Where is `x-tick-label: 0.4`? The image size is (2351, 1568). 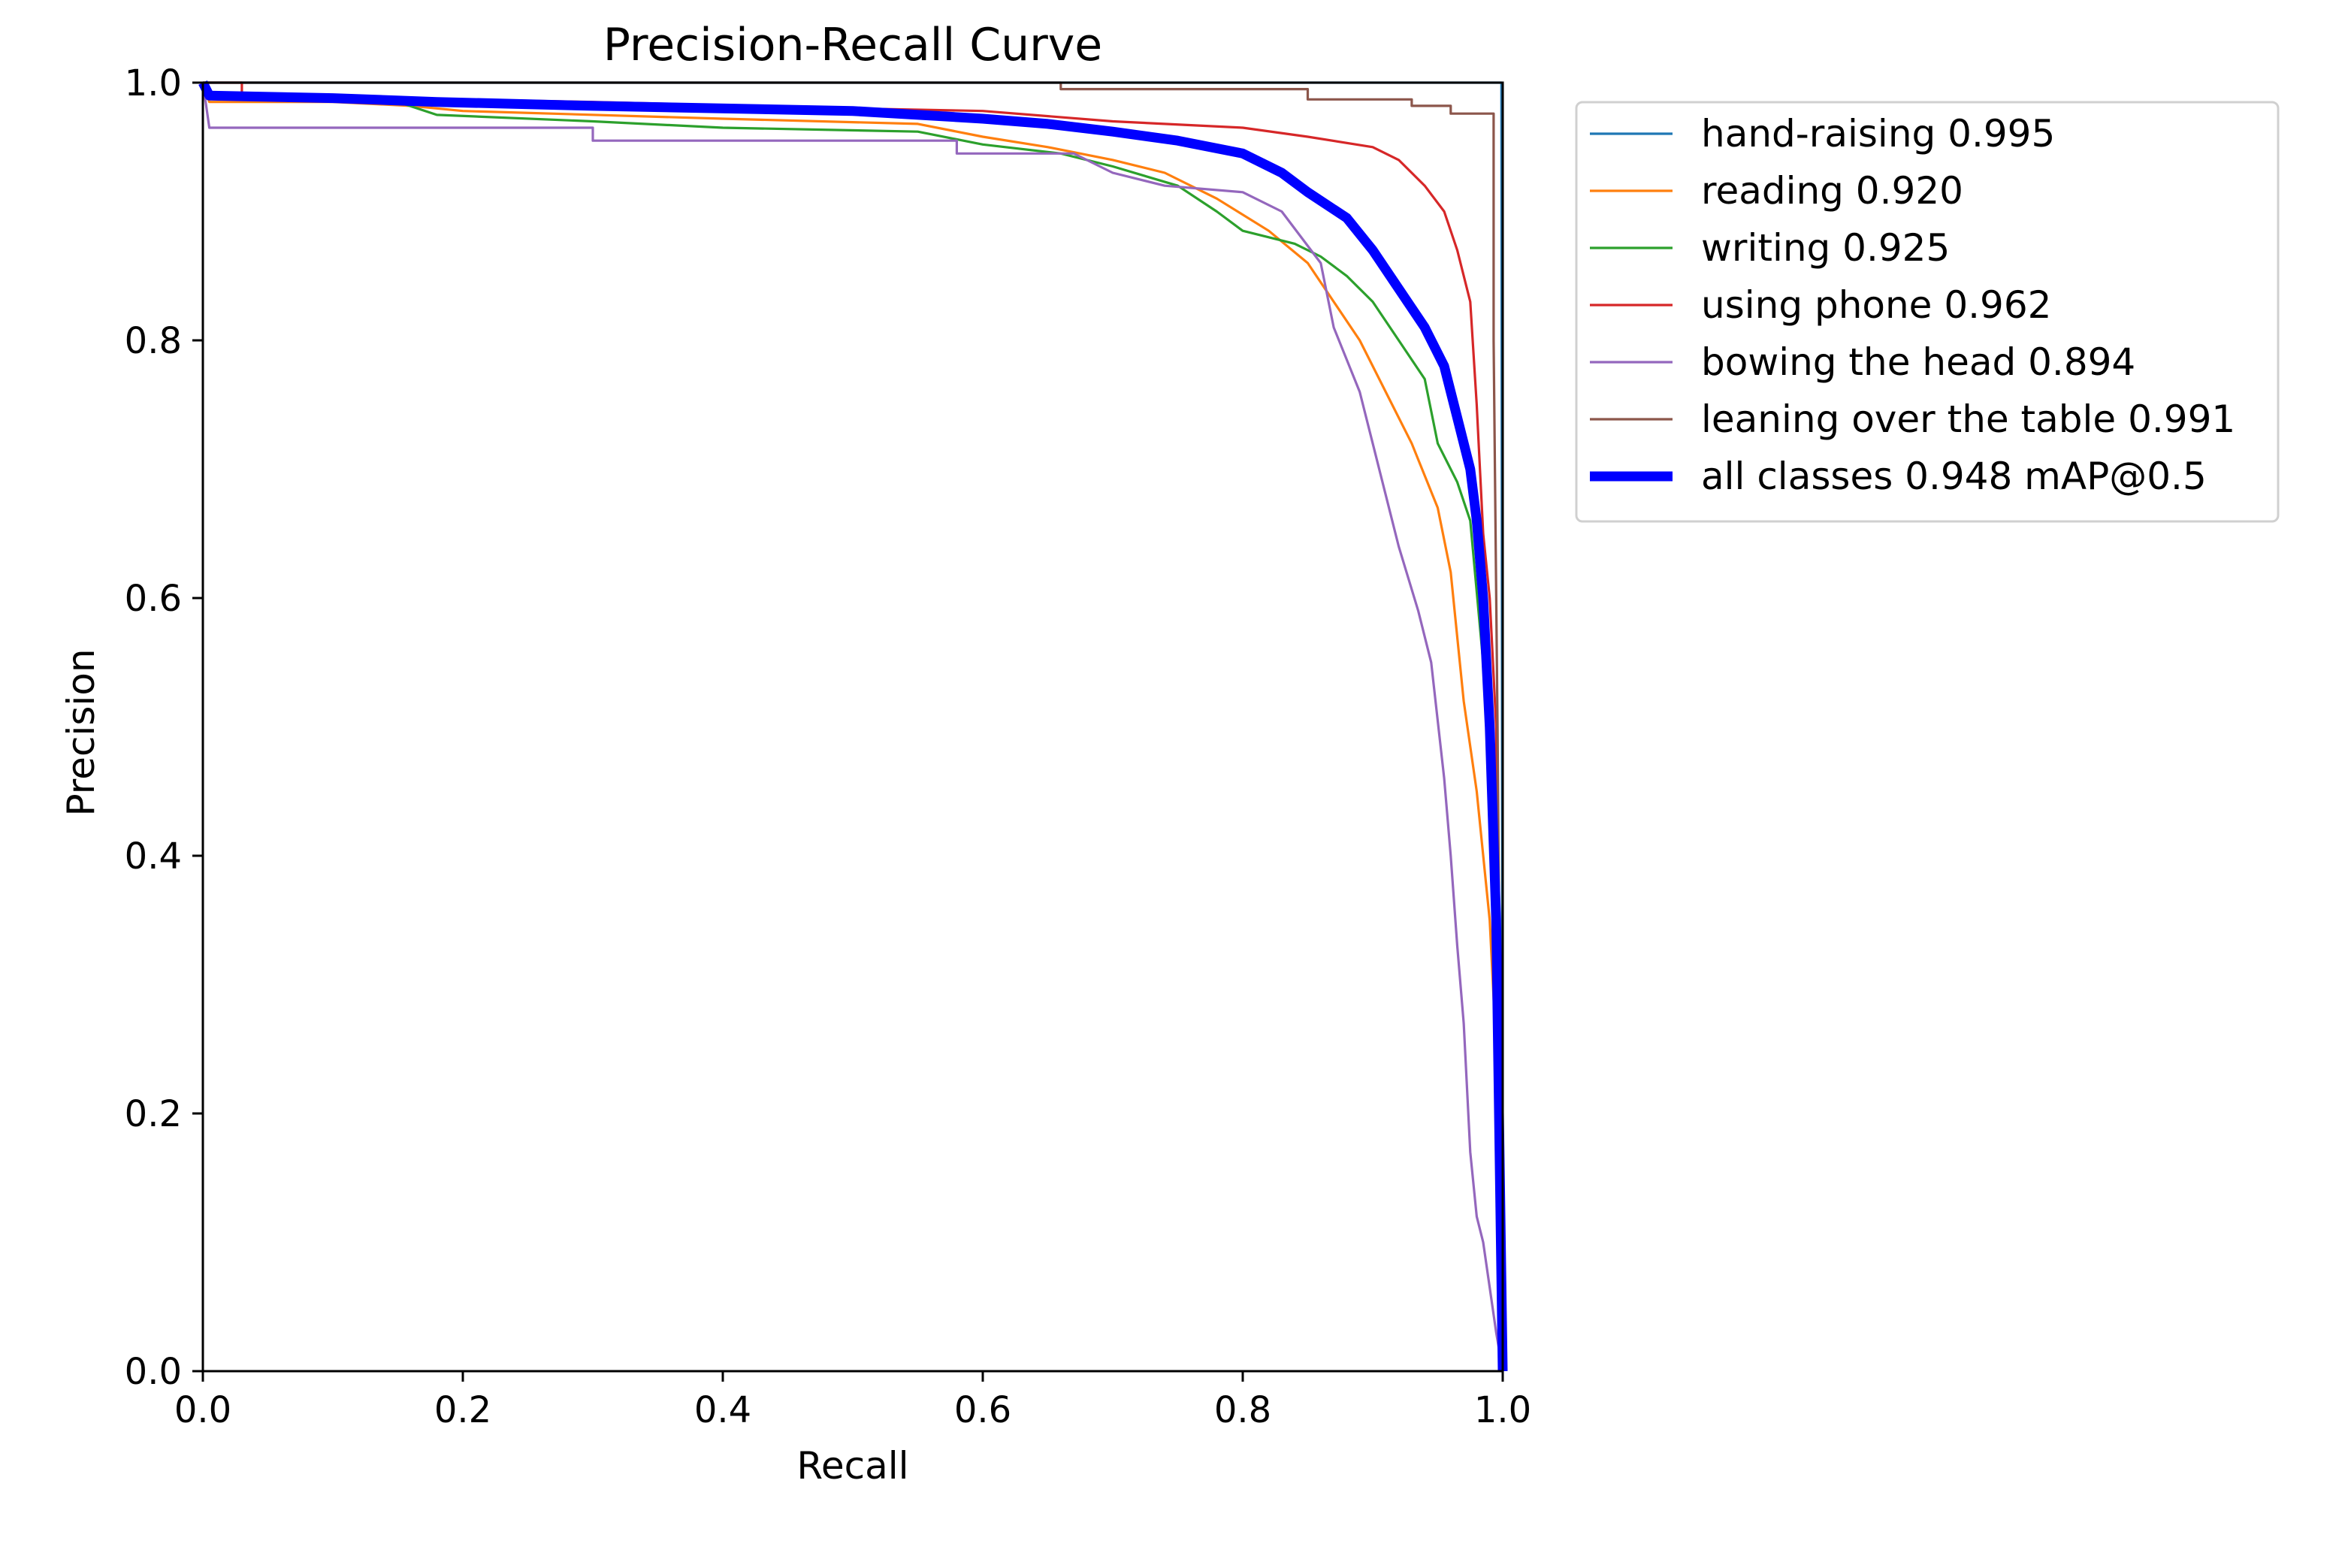
x-tick-label: 0.4 is located at coordinates (723, 1410).